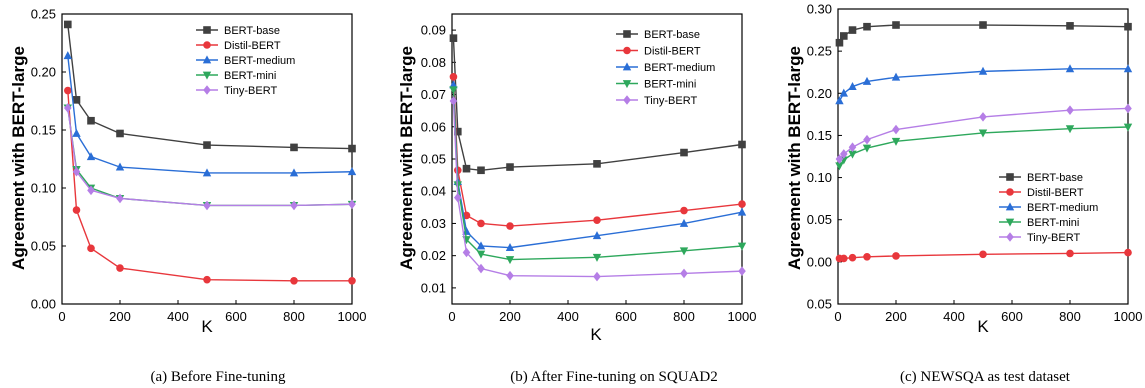 The image size is (1145, 388). Describe the element at coordinates (819, 51) in the screenshot. I see `y-tick-label: 0.25` at that location.